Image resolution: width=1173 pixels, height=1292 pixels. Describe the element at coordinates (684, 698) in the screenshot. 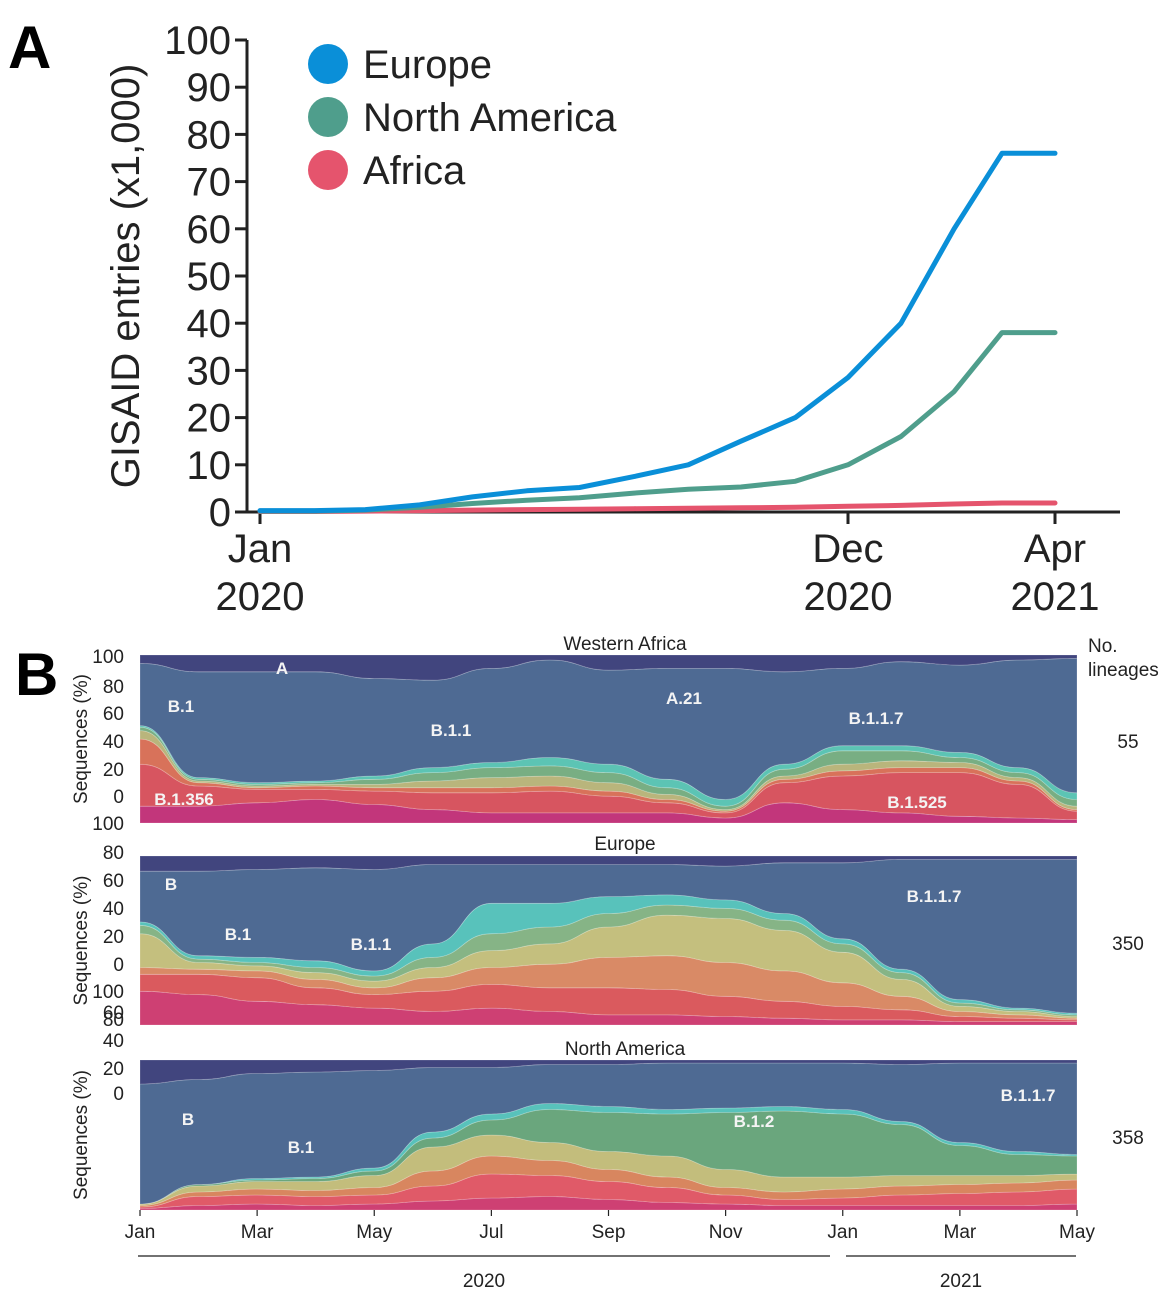

I see `lineage-label: A.21` at that location.